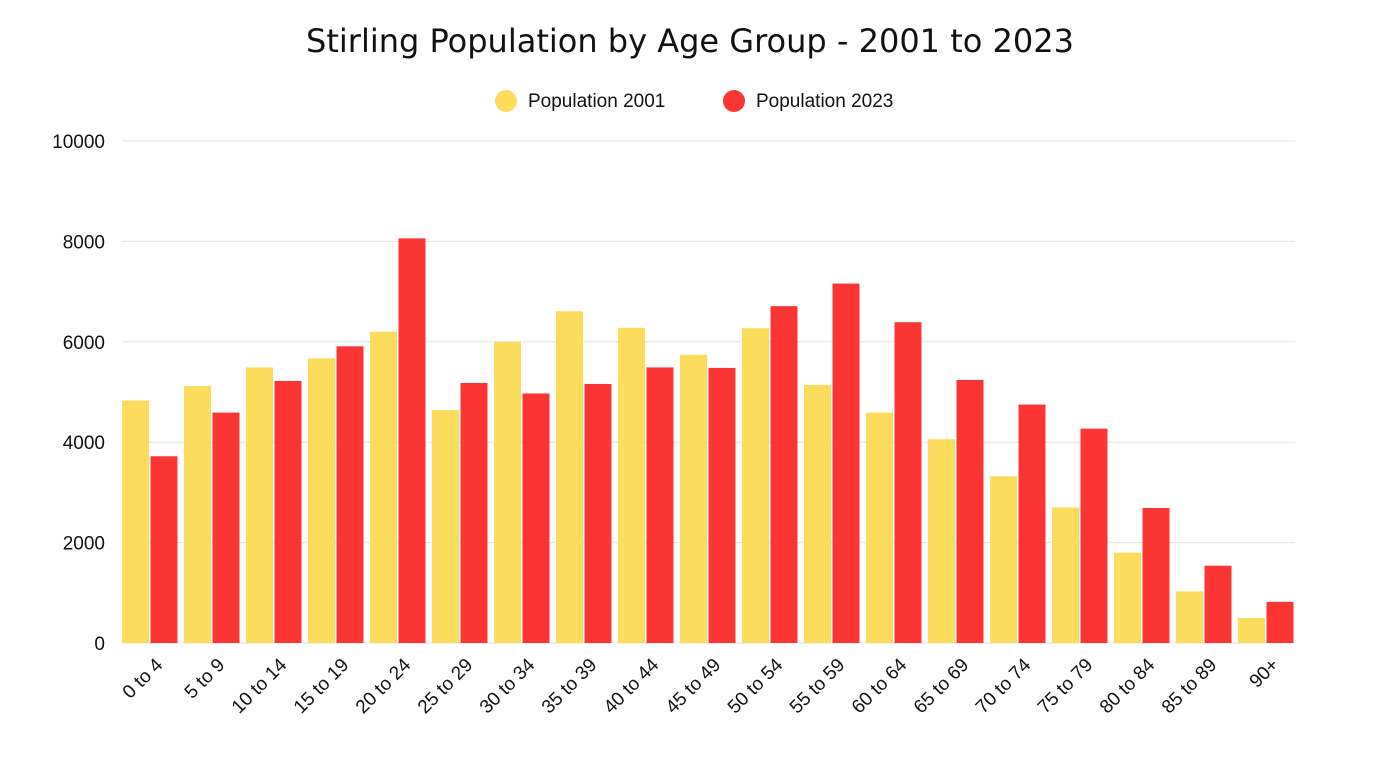 This screenshot has height=758, width=1374. What do you see at coordinates (1128, 686) in the screenshot?
I see `x-tick-label: 80 to 84` at bounding box center [1128, 686].